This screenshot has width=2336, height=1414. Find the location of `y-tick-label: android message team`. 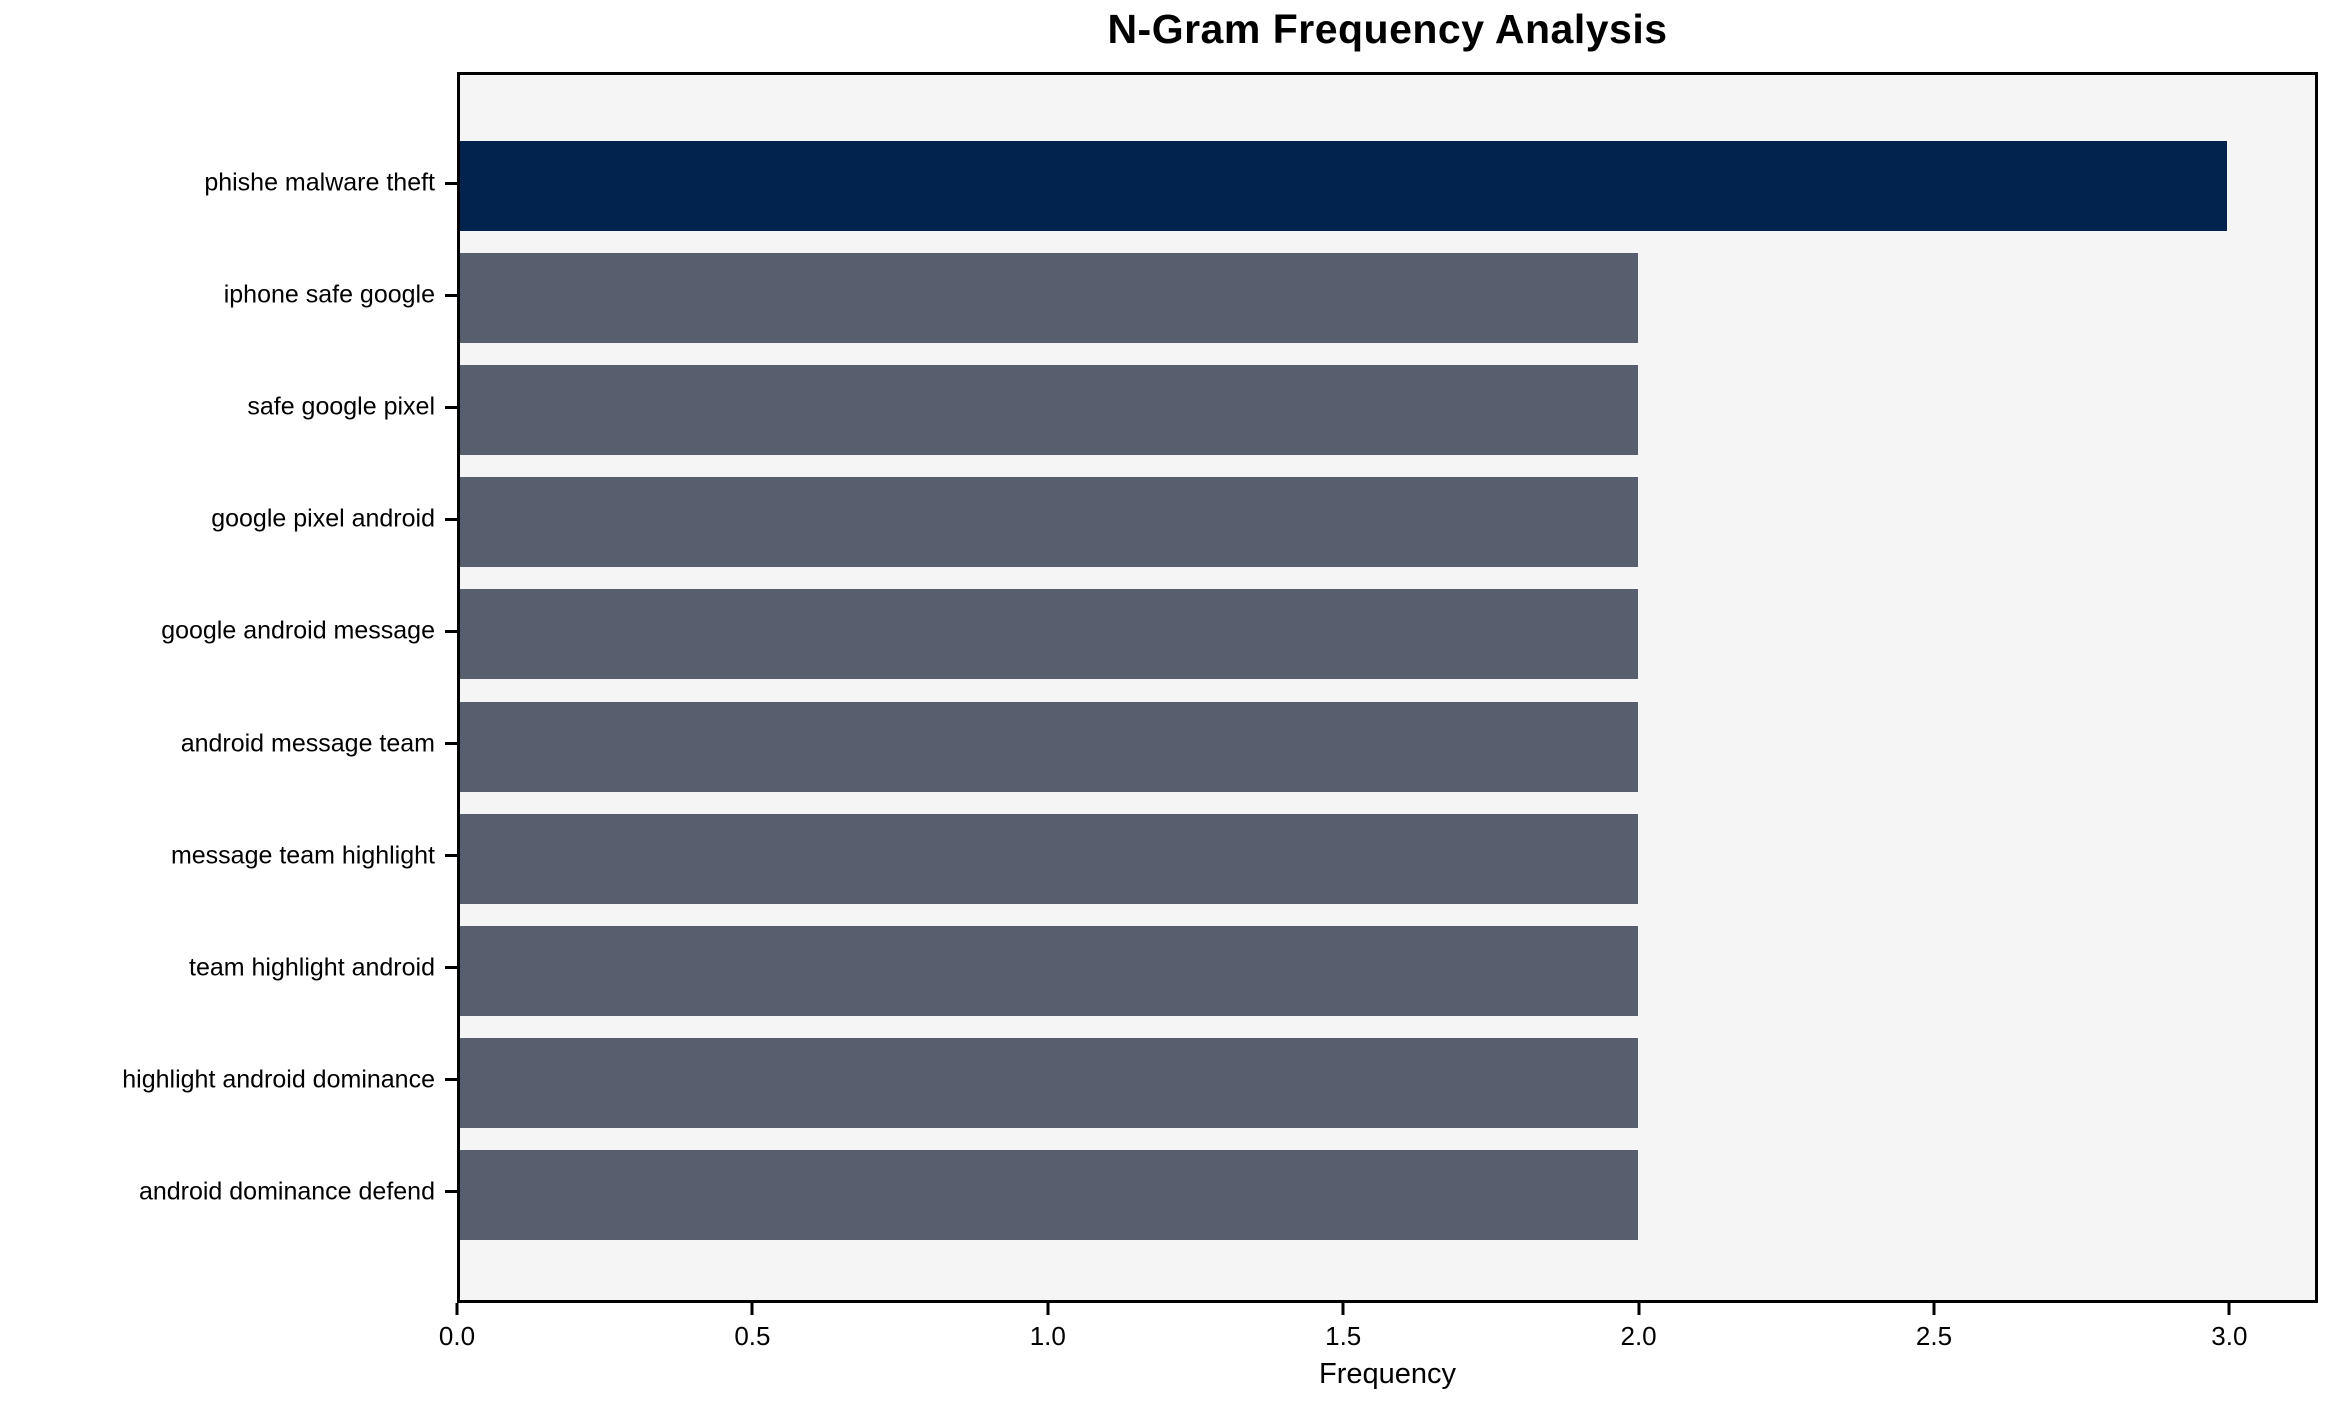

y-tick-label: android message team is located at coordinates (307, 743).